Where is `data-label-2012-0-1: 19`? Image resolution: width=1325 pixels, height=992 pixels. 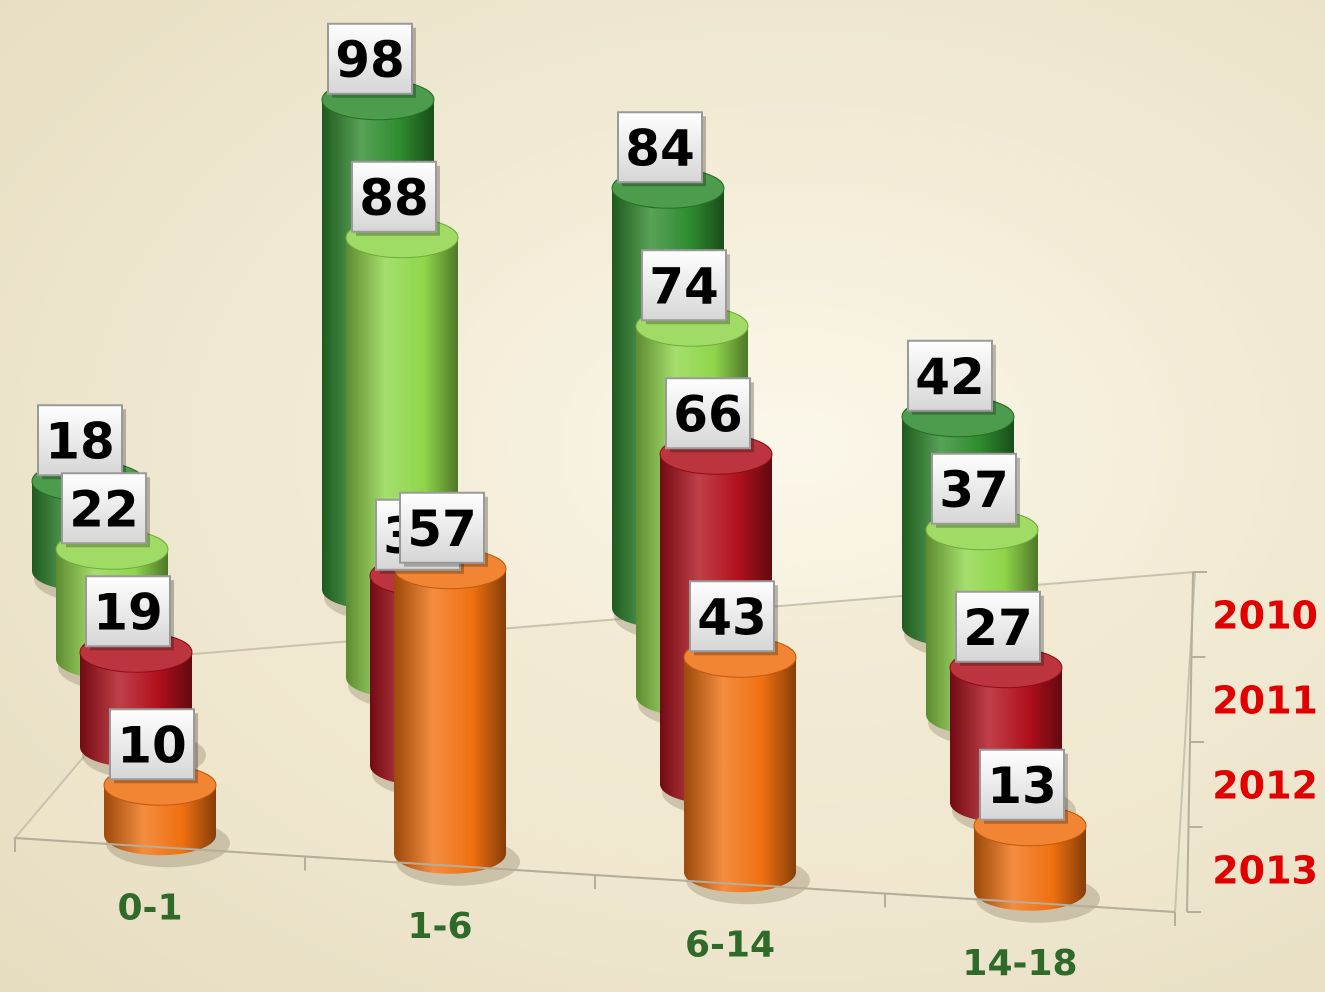
data-label-2012-0-1: 19 is located at coordinates (129, 613).